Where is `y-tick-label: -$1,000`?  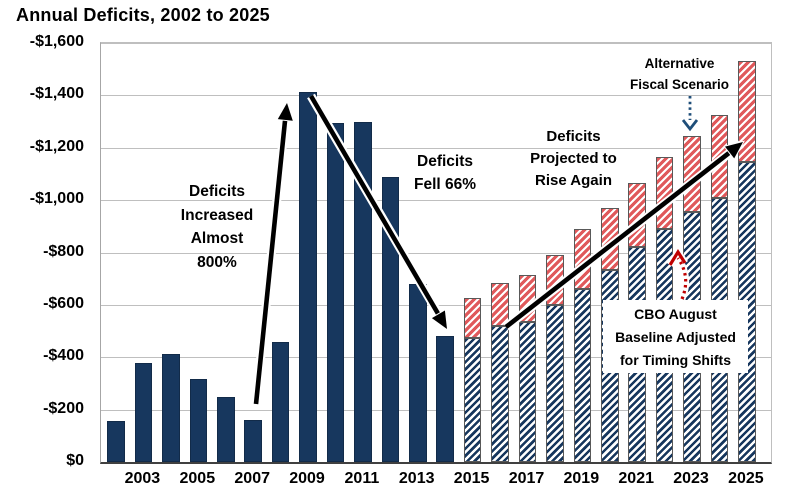 y-tick-label: -$1,000 is located at coordinates (56, 199).